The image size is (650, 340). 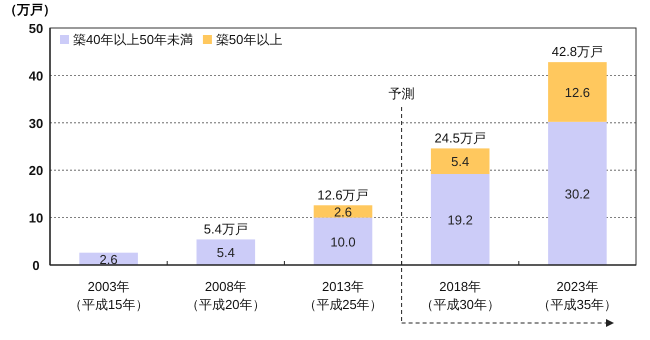 What do you see at coordinates (36, 265) in the screenshot?
I see `y-tick-label: 0` at bounding box center [36, 265].